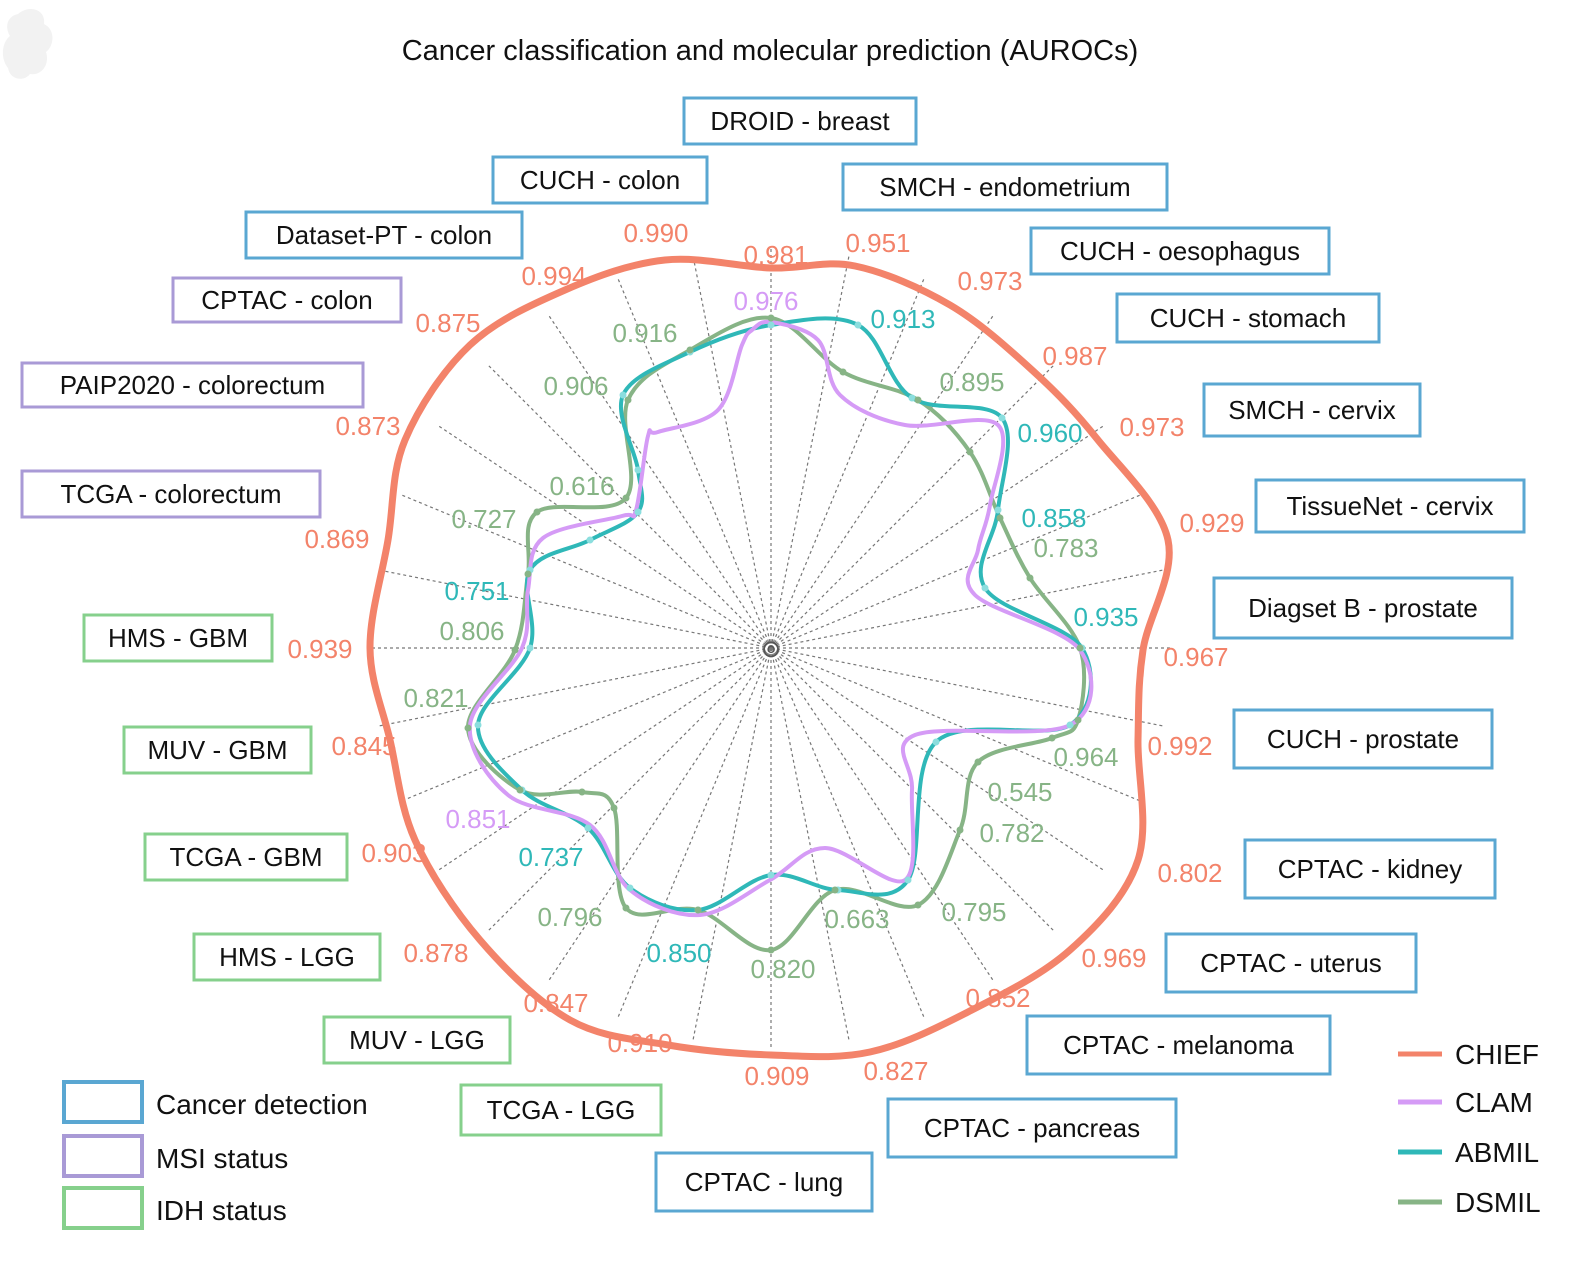 The height and width of the screenshot is (1266, 1585). What do you see at coordinates (103, 1102) in the screenshot?
I see `legend-swatch-cancer-detection` at bounding box center [103, 1102].